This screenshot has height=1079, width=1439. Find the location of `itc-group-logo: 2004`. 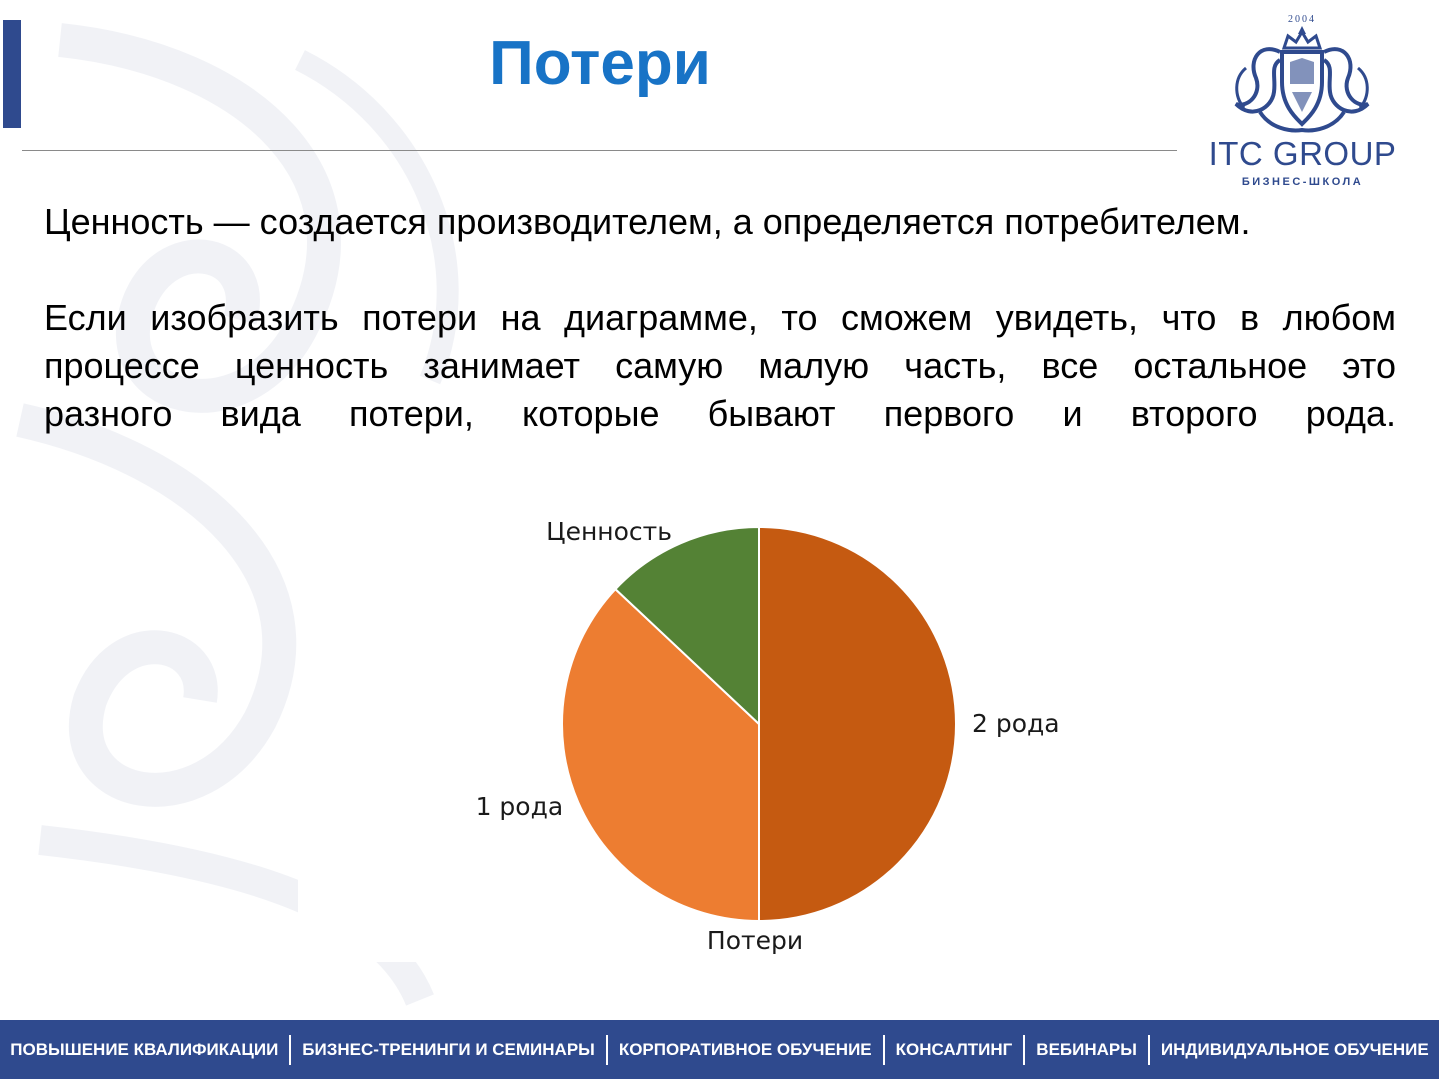

itc-group-logo: 2004 is located at coordinates (1302, 73).